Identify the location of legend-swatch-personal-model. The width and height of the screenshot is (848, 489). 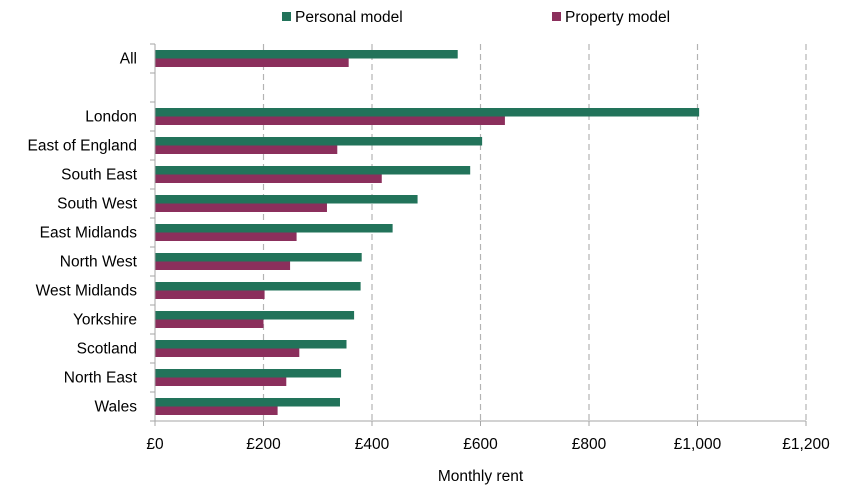
(286, 16).